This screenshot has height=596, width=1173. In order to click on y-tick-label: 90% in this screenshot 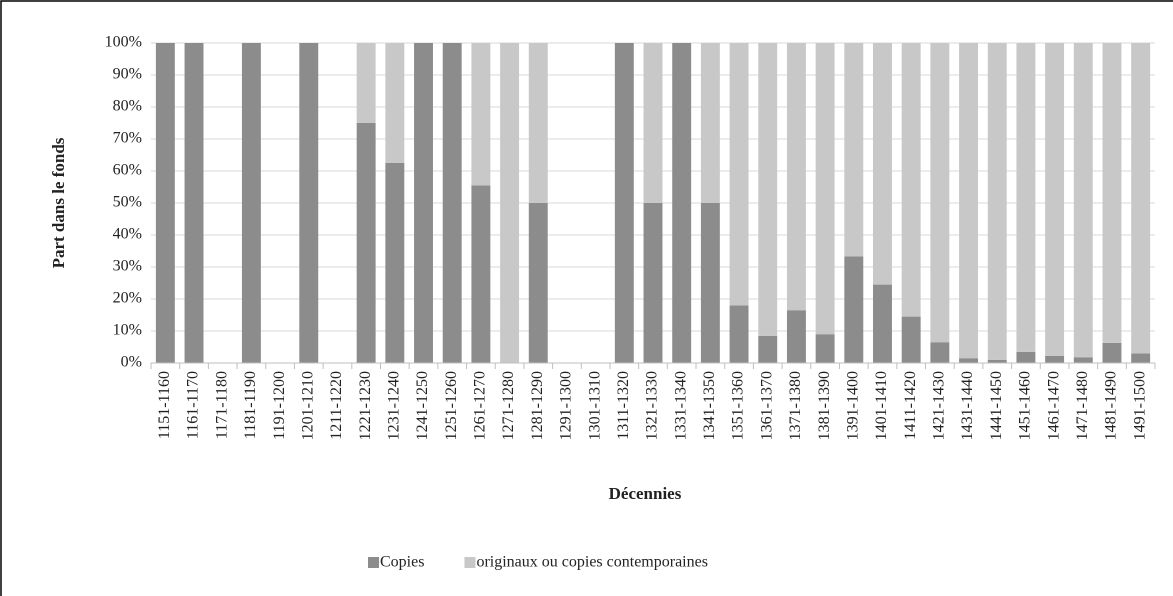, I will do `click(127, 74)`.